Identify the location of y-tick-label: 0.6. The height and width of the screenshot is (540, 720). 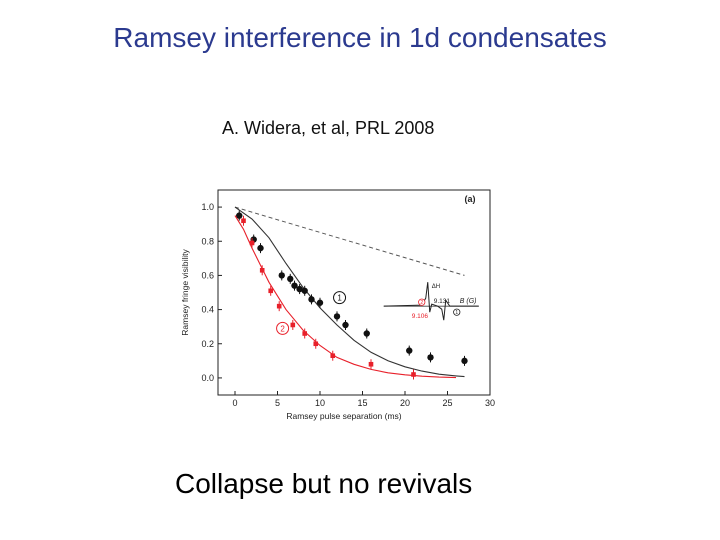
(207, 275).